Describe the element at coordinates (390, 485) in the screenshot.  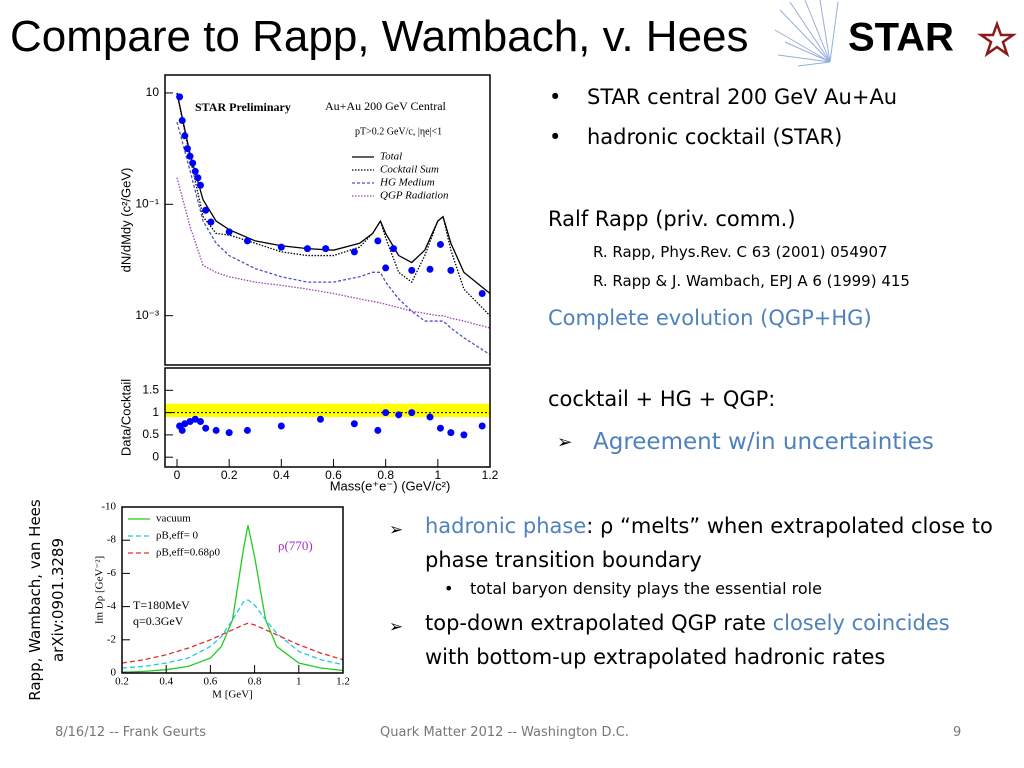
I see `x-axis-label: Mass(e⁺e⁻) (GeV/c²)` at that location.